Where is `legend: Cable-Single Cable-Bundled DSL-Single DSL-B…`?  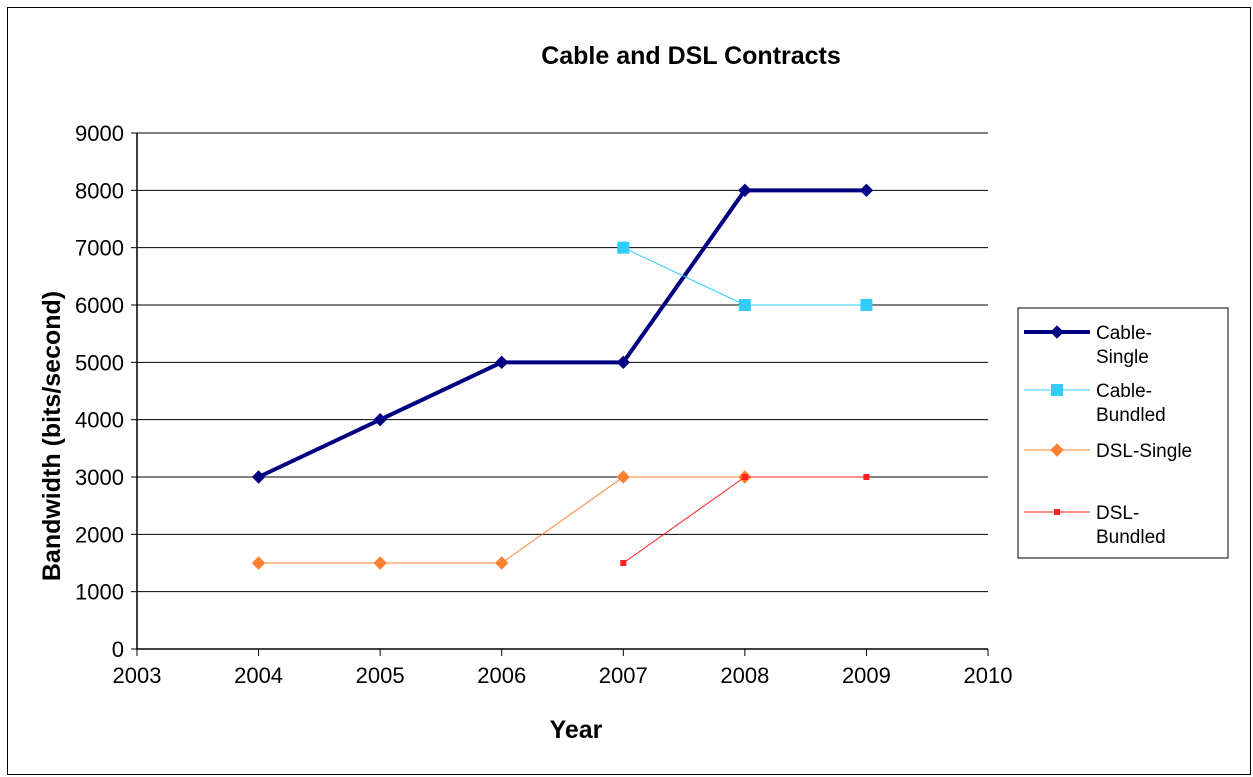 legend: Cable-Single Cable-Bundled DSL-Single DSL-B… is located at coordinates (1123, 433).